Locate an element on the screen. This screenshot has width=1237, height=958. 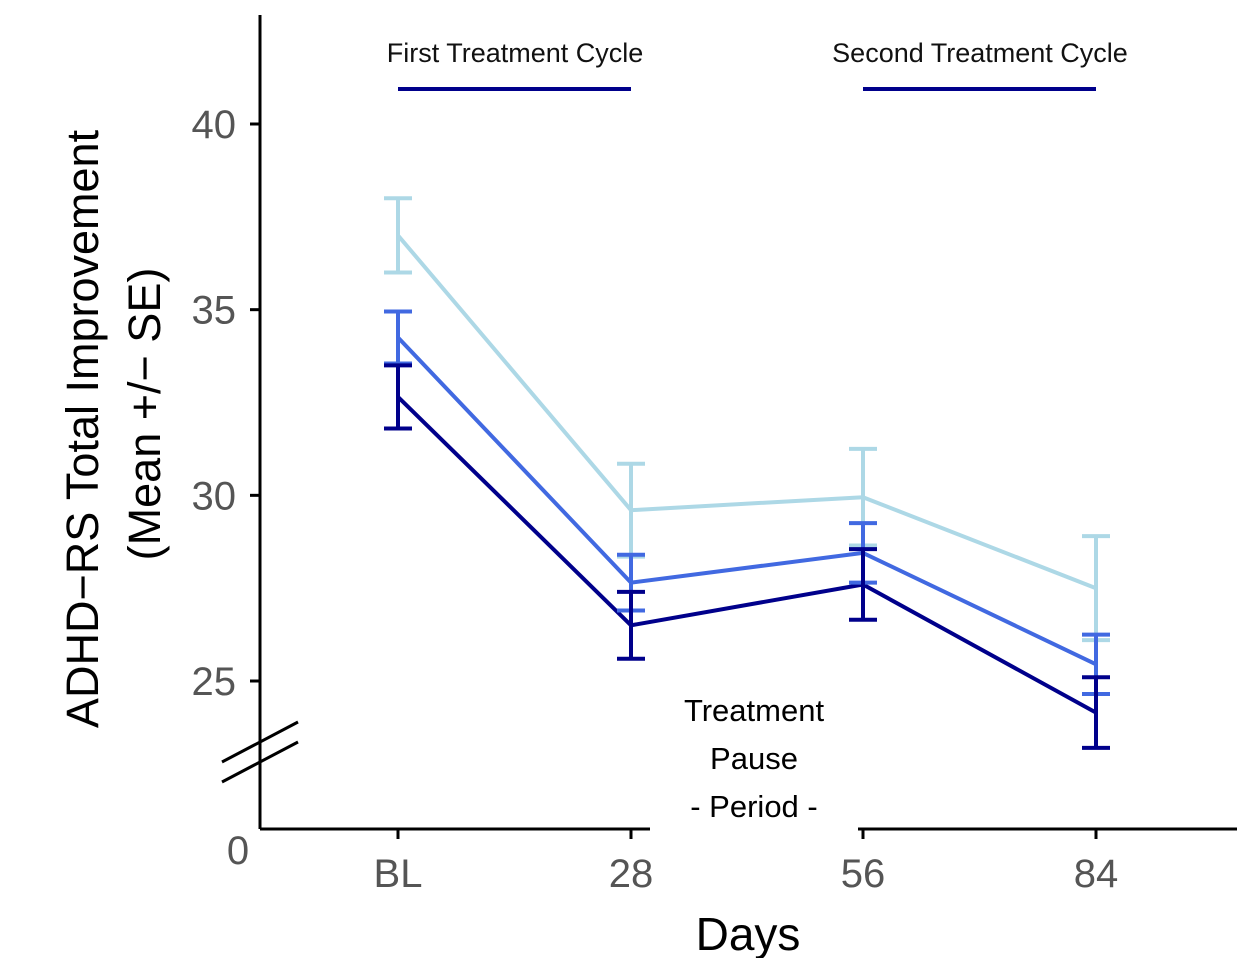
y-tick-label: 35 is located at coordinates (214, 311).